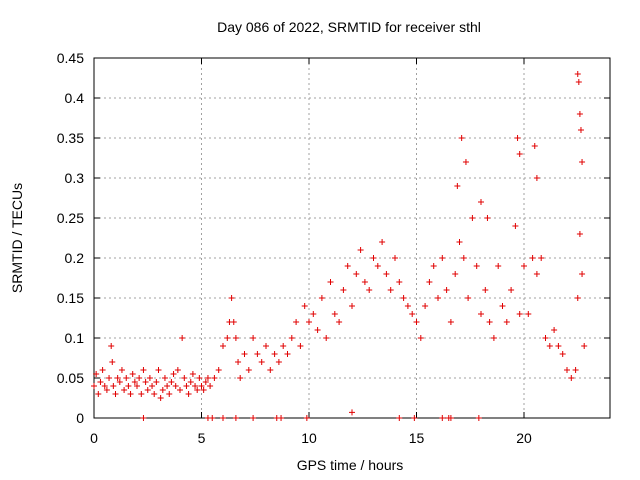  I want to click on y-tick-label: 0.05, so click(70, 378).